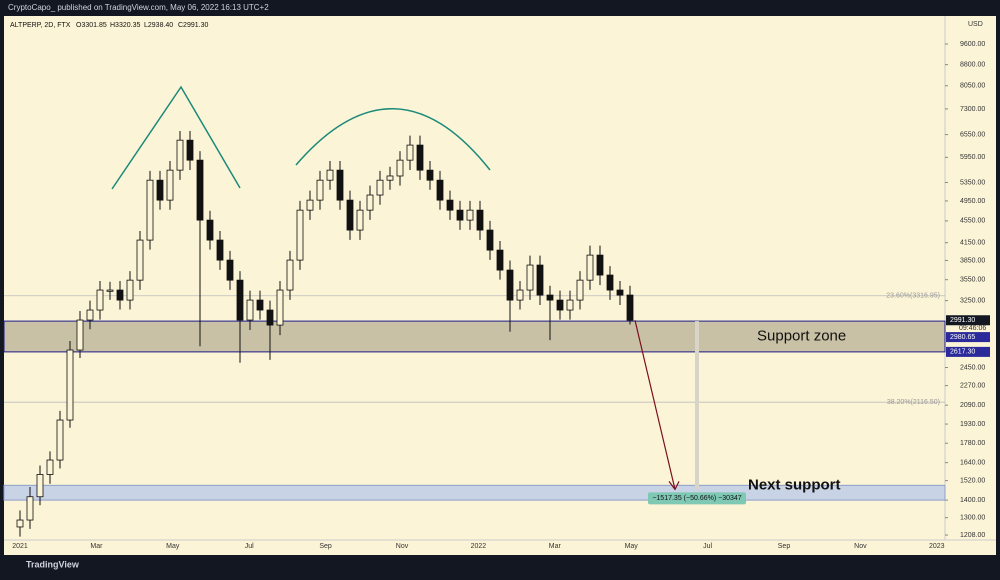 The image size is (1000, 580). I want to click on measure-bar, so click(697, 405).